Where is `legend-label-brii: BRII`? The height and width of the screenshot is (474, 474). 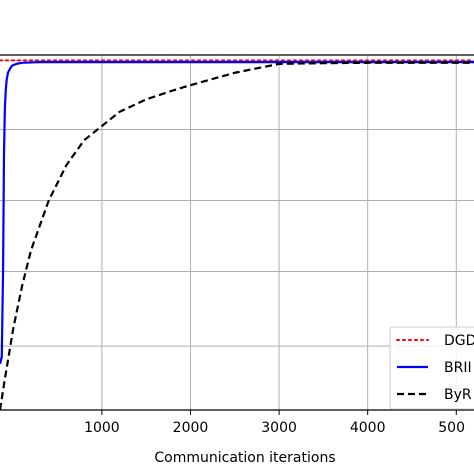 legend-label-brii: BRII is located at coordinates (458, 368).